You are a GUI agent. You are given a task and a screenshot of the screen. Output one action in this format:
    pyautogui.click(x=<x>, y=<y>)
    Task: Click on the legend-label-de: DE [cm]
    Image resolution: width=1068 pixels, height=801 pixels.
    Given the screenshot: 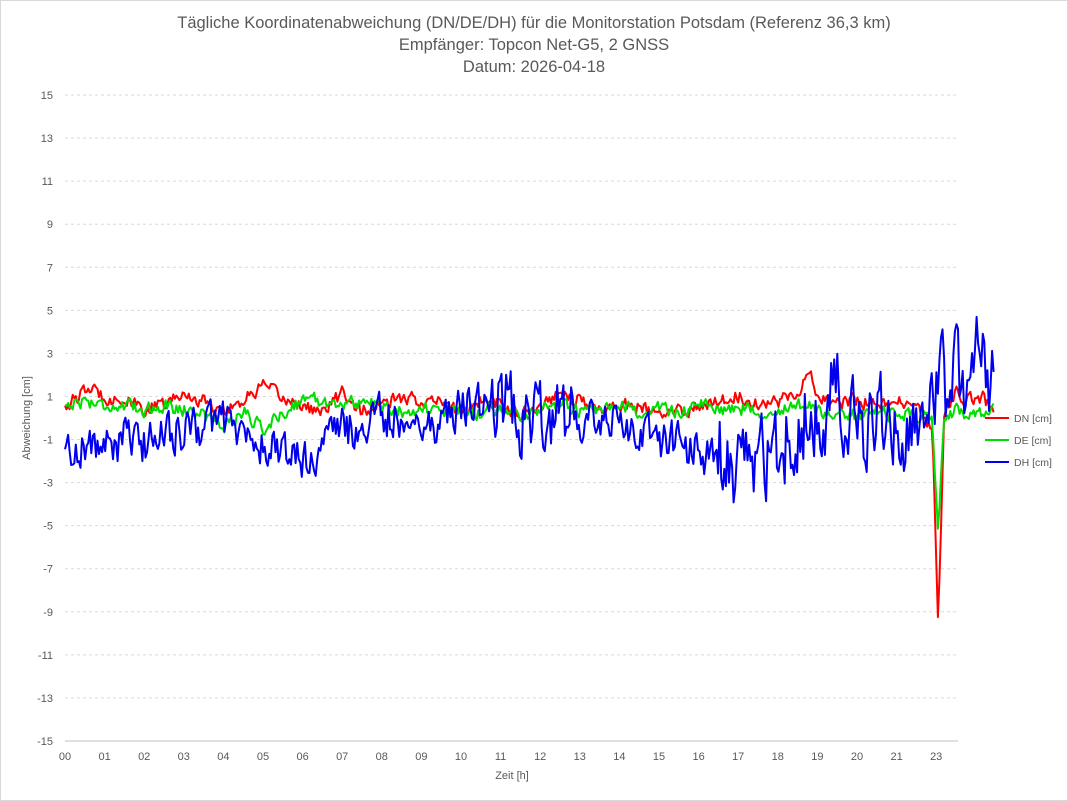 What is the action you would take?
    pyautogui.click(x=1032, y=441)
    